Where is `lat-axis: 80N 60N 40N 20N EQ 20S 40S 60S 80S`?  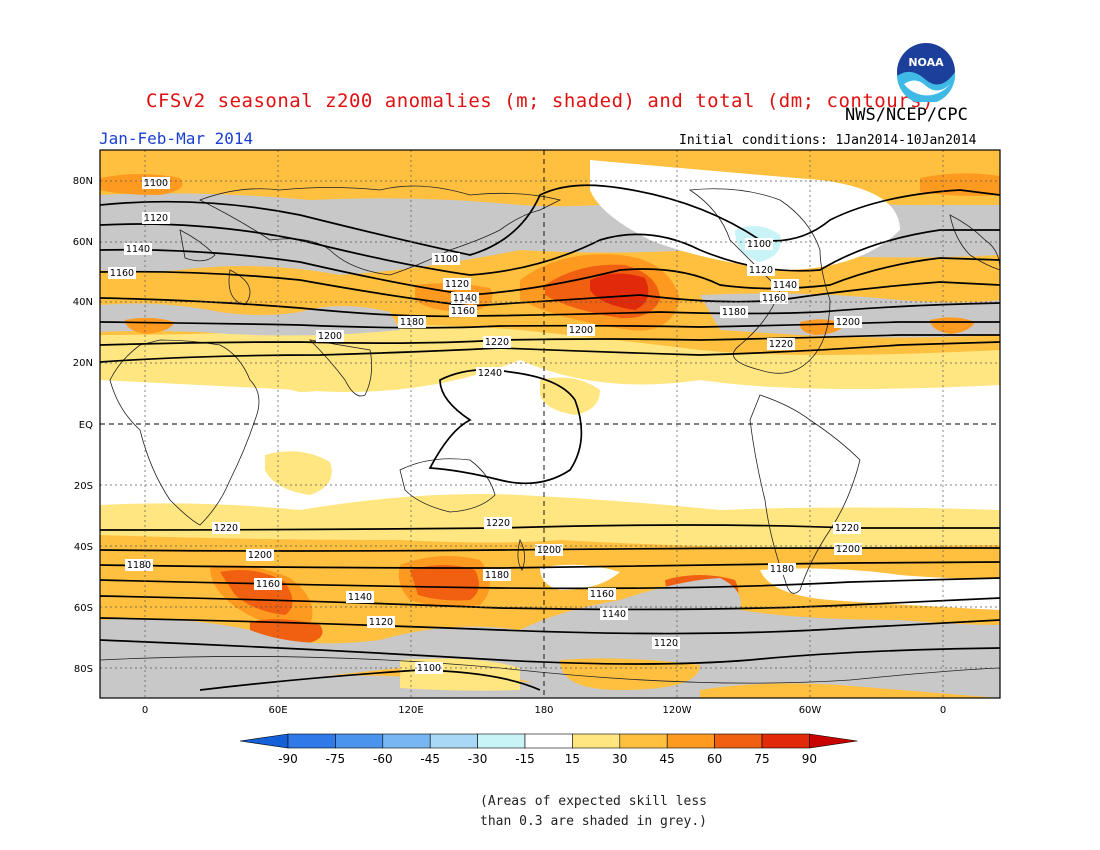 lat-axis: 80N 60N 40N 20N EQ 20S 40S 60S 80S is located at coordinates (83, 425).